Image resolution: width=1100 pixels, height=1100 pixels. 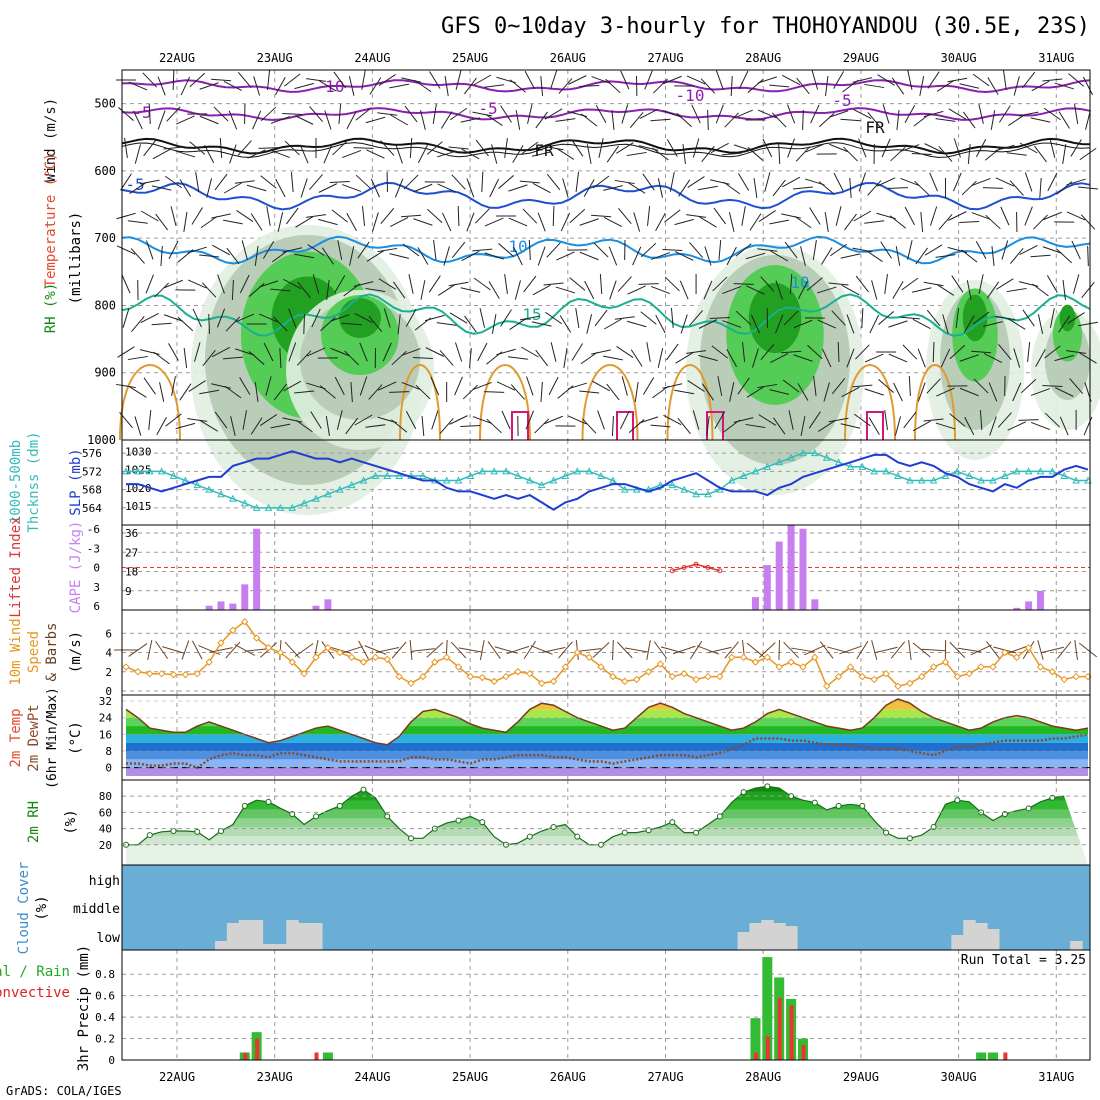 I want to click on pressure-tick: 800, so click(x=105, y=305).